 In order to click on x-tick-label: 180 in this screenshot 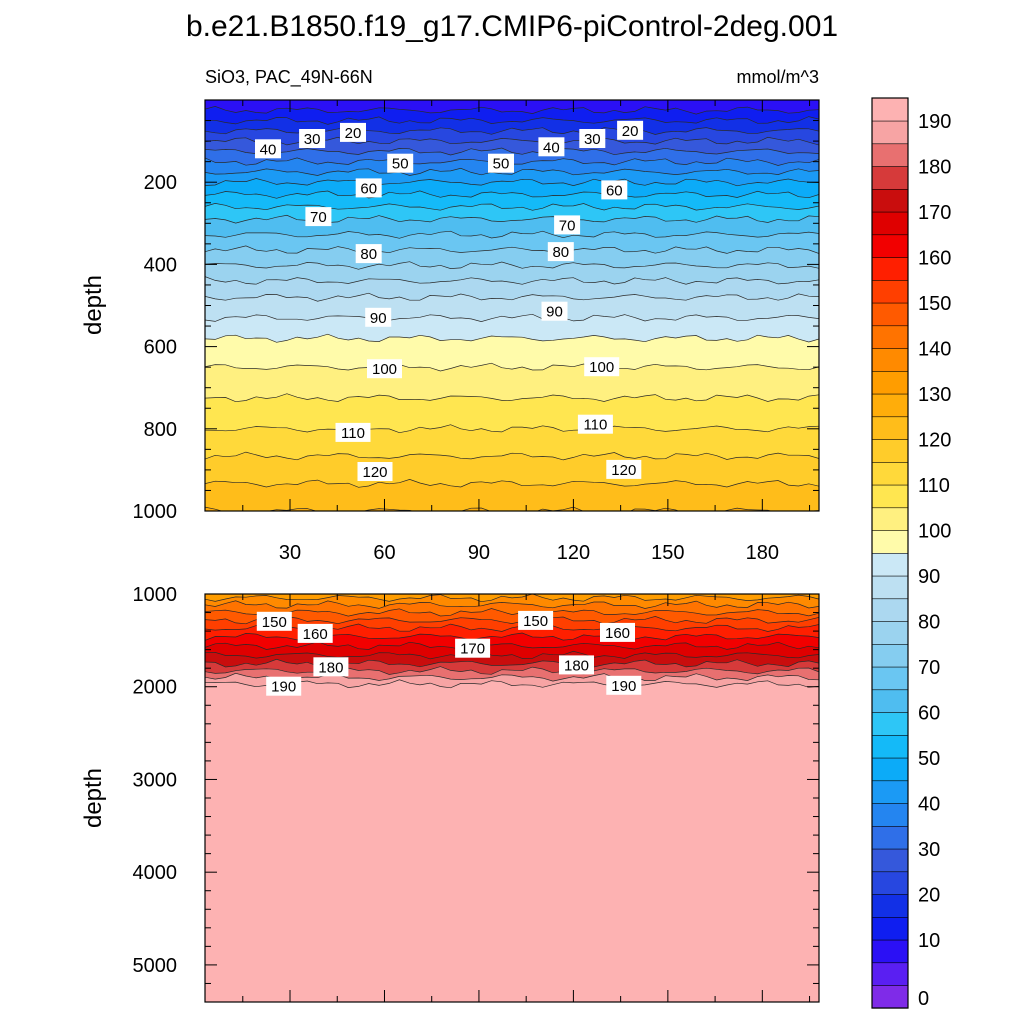, I will do `click(762, 553)`.